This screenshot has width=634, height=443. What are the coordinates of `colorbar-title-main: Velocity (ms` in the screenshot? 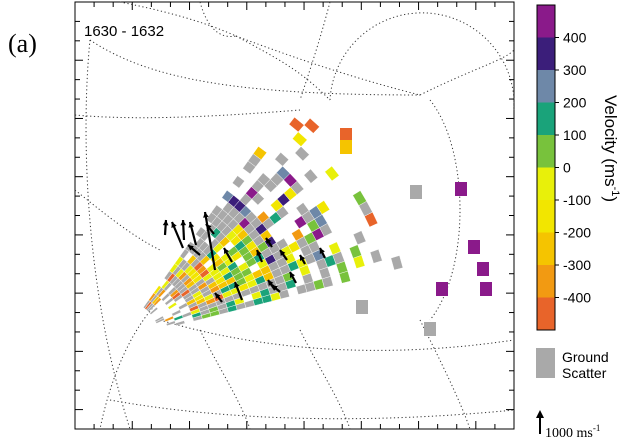 It's located at (610, 141).